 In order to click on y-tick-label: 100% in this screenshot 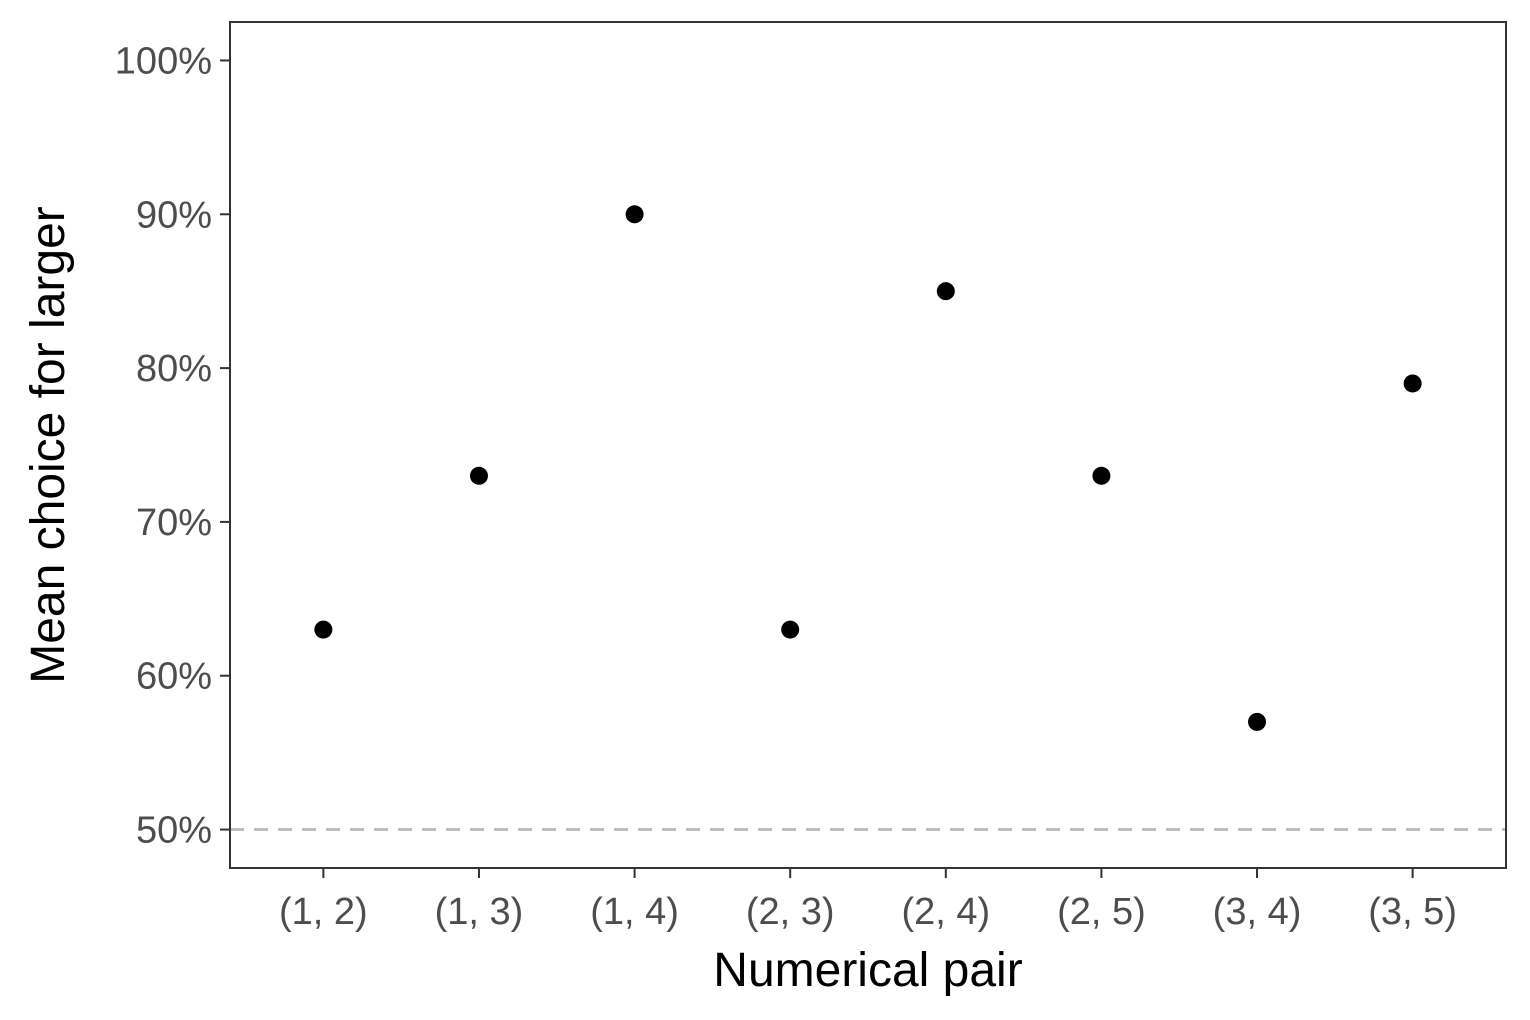, I will do `click(163, 61)`.